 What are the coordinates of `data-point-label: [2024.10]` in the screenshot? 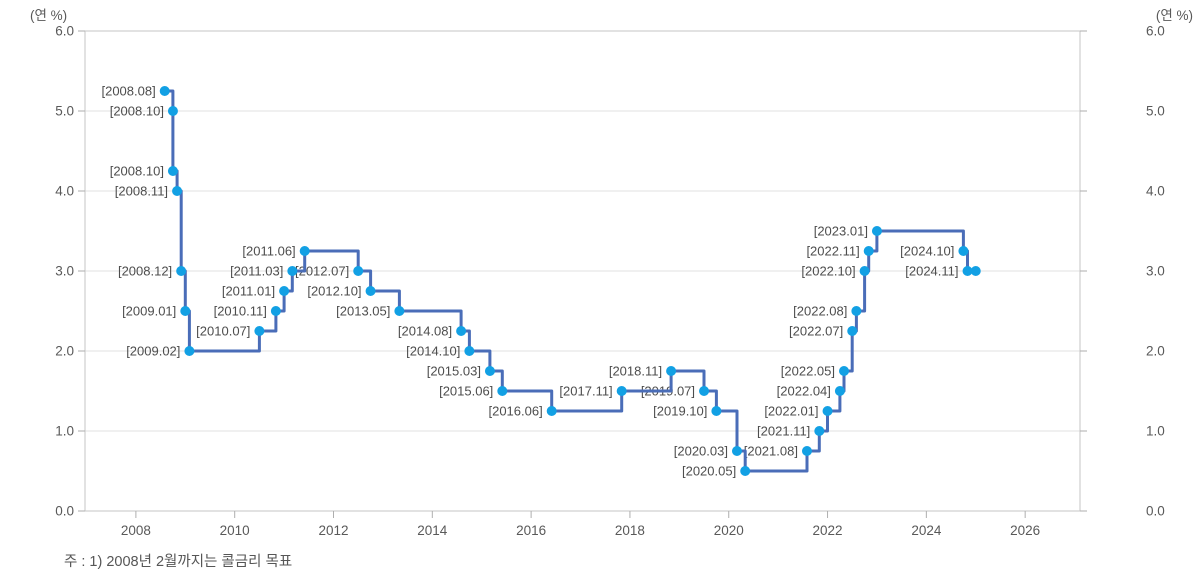 It's located at (927, 251).